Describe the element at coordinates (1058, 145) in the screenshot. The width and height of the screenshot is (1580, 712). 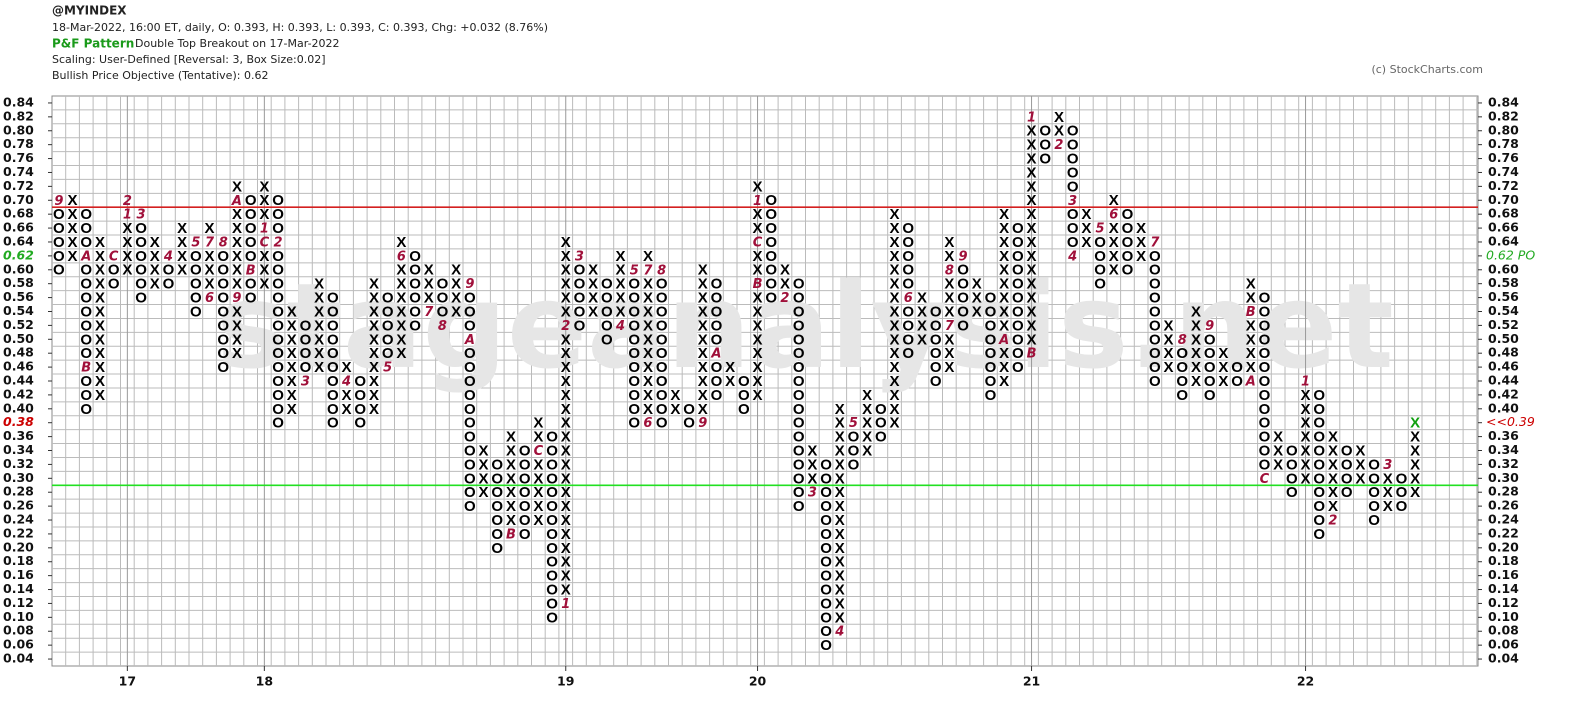
I see `month-marker: 2` at that location.